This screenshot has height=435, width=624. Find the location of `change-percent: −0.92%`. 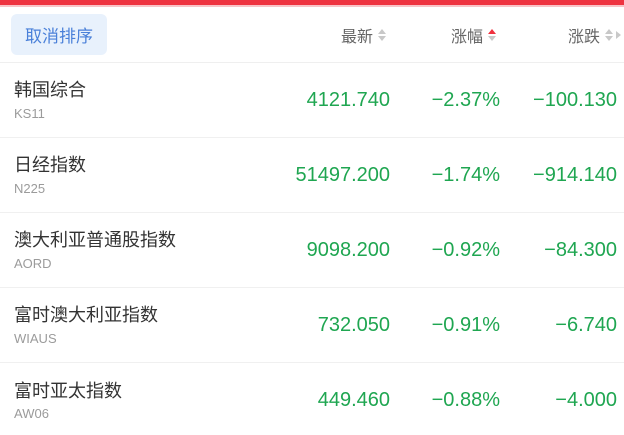

change-percent: −0.92% is located at coordinates (465, 249).